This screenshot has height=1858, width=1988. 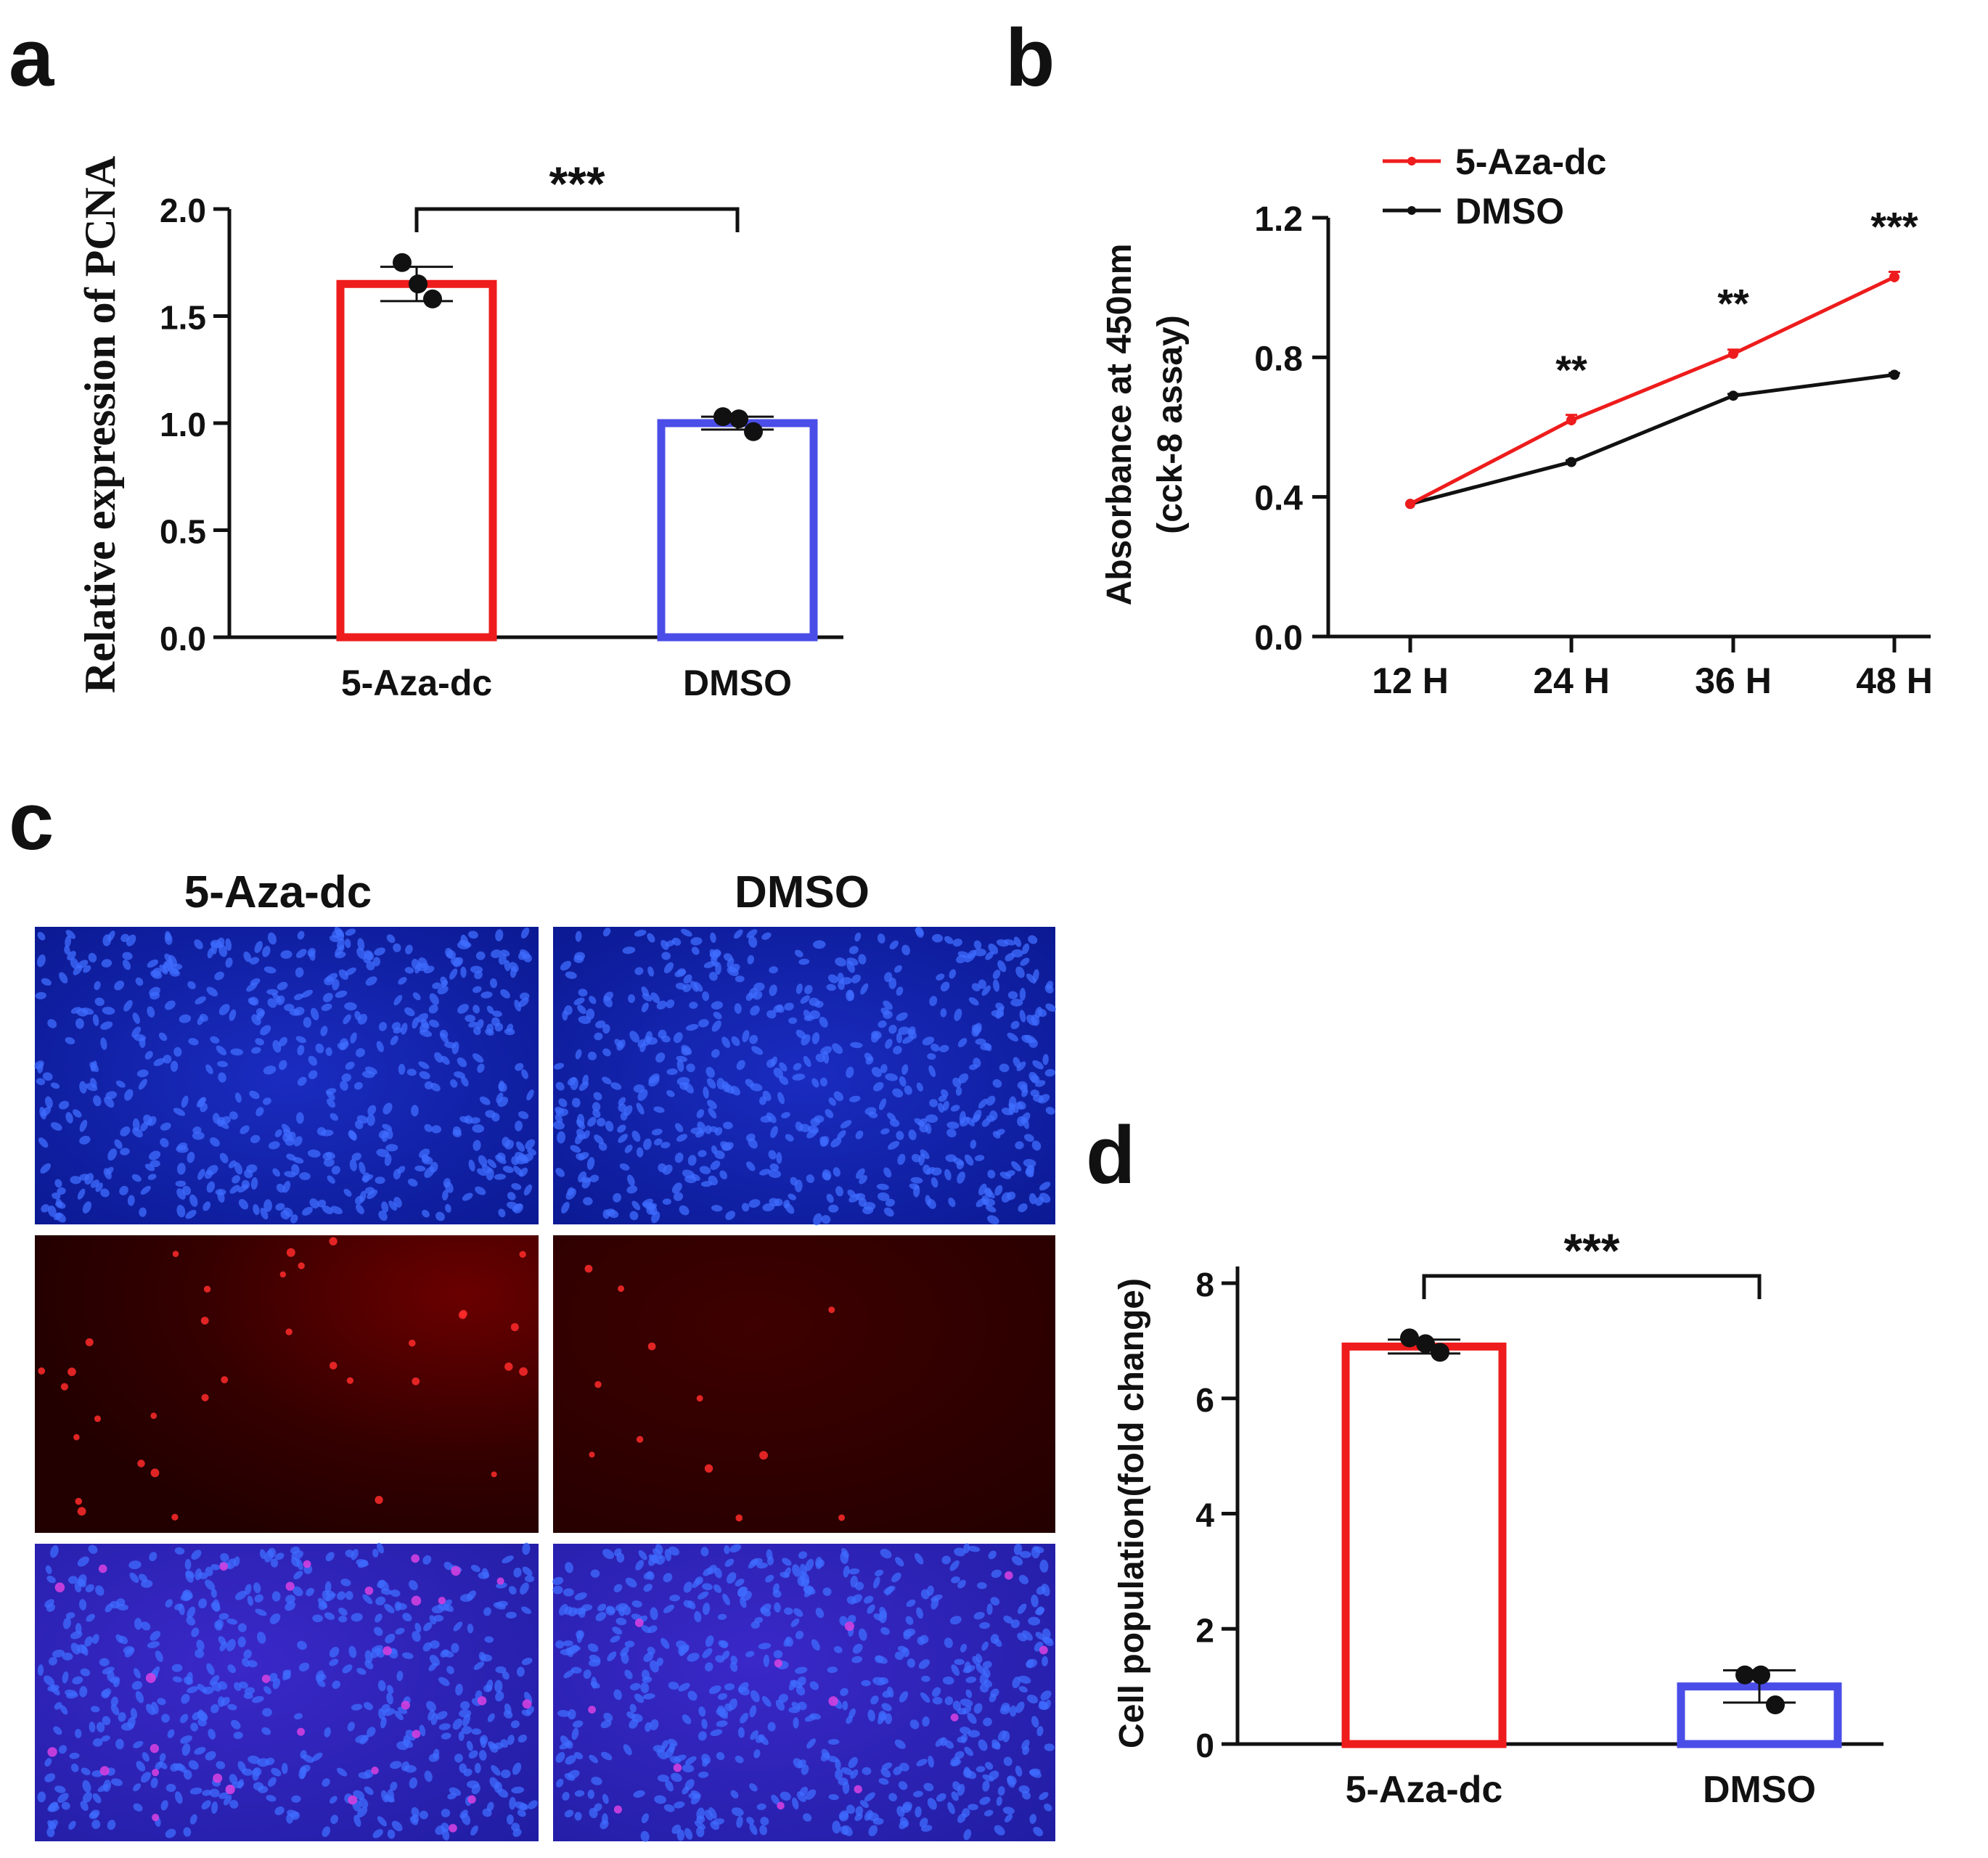 What do you see at coordinates (416, 683) in the screenshot?
I see `panel-a-category-label-5-aza-dc: 5-Aza-dc` at bounding box center [416, 683].